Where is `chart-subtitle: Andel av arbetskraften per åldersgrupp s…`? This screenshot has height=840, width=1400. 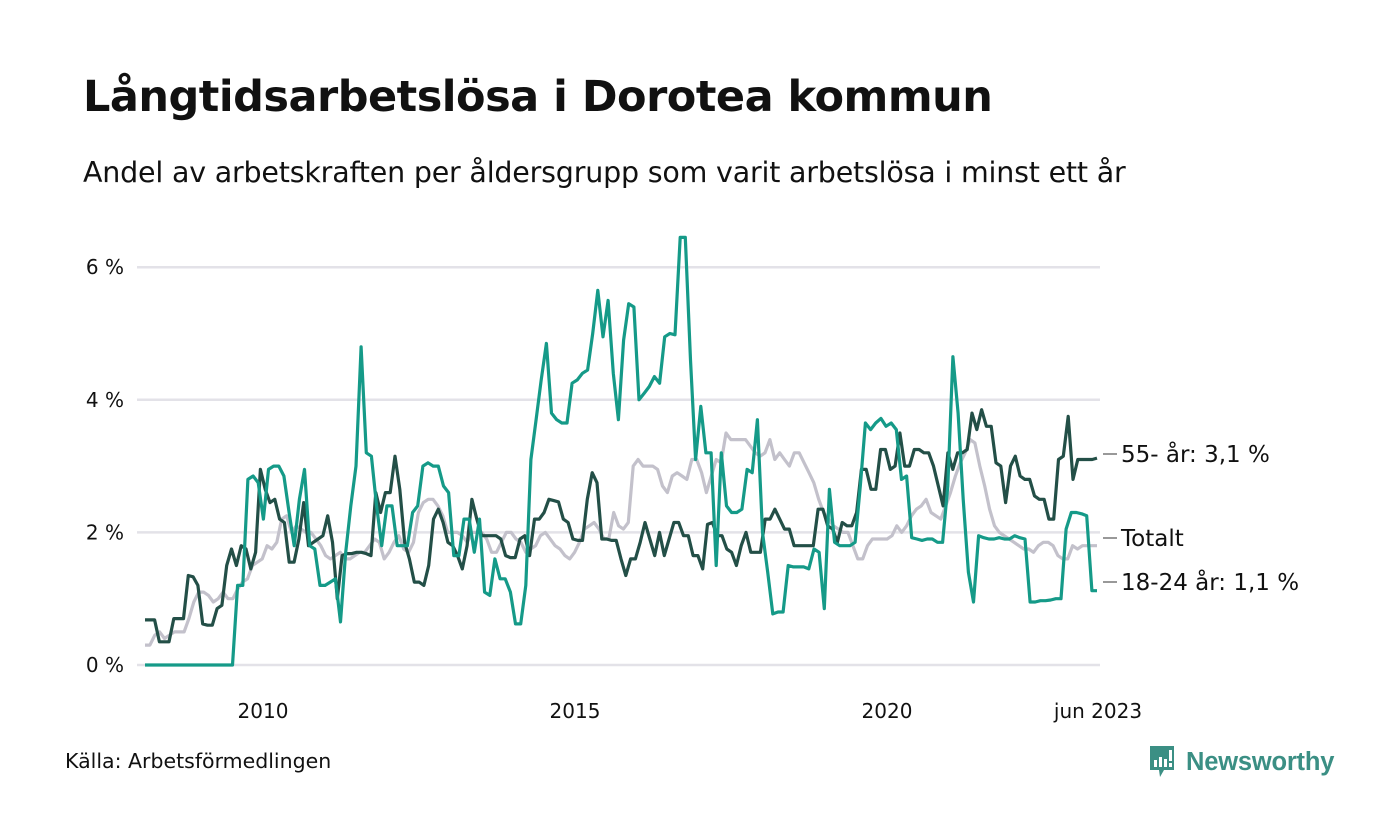
chart-subtitle: Andel av arbetskraften per åldersgrupp s… is located at coordinates (604, 172).